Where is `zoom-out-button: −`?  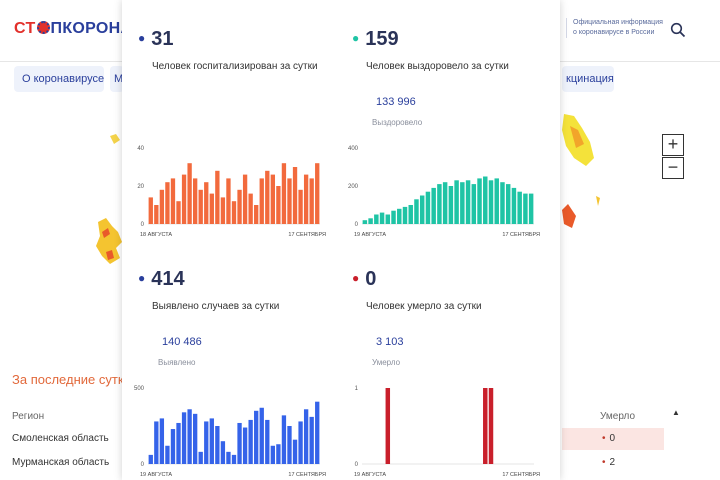
zoom-out-button: − is located at coordinates (673, 168).